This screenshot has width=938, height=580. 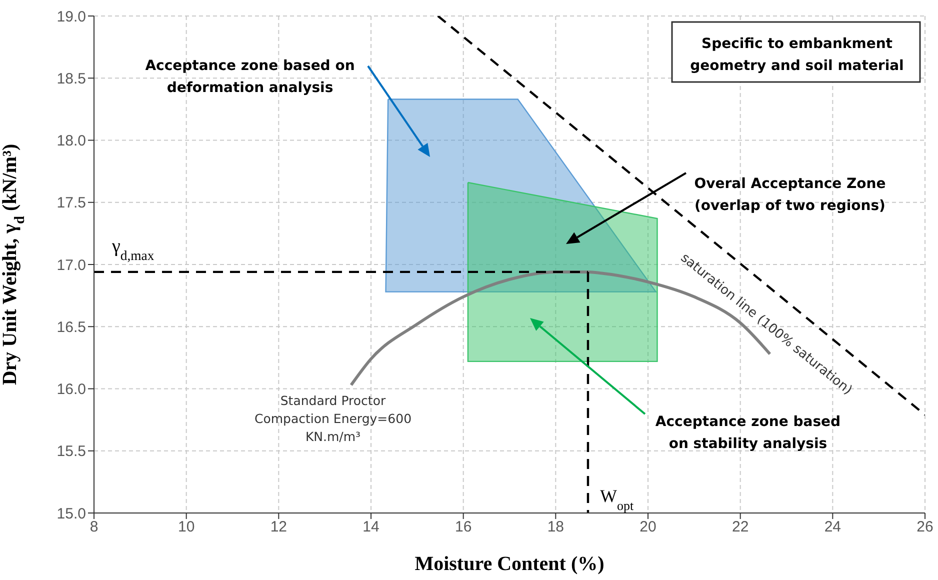 I want to click on x-tick-label: 8, so click(x=94, y=527).